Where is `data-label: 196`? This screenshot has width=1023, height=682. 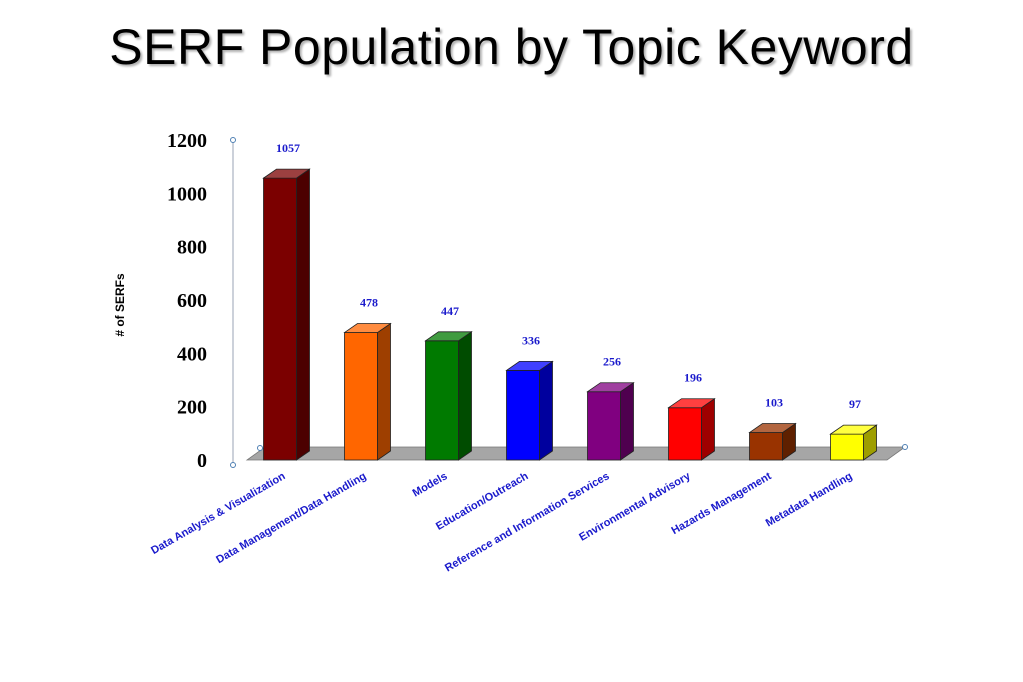
data-label: 196 is located at coordinates (693, 378).